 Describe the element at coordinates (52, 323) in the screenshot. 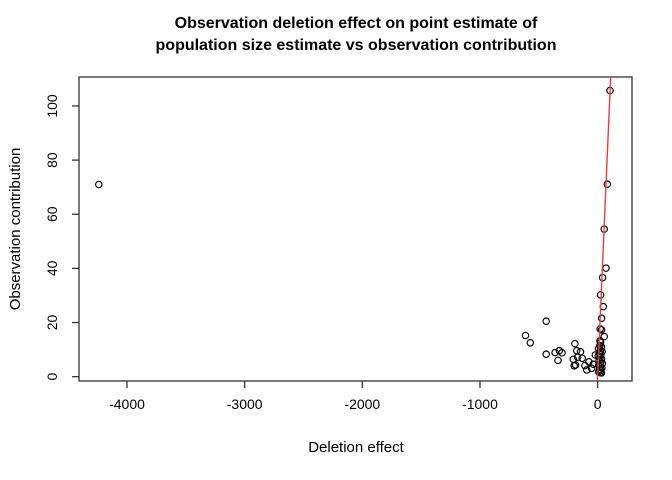

I see `y-tick-label: 20` at that location.